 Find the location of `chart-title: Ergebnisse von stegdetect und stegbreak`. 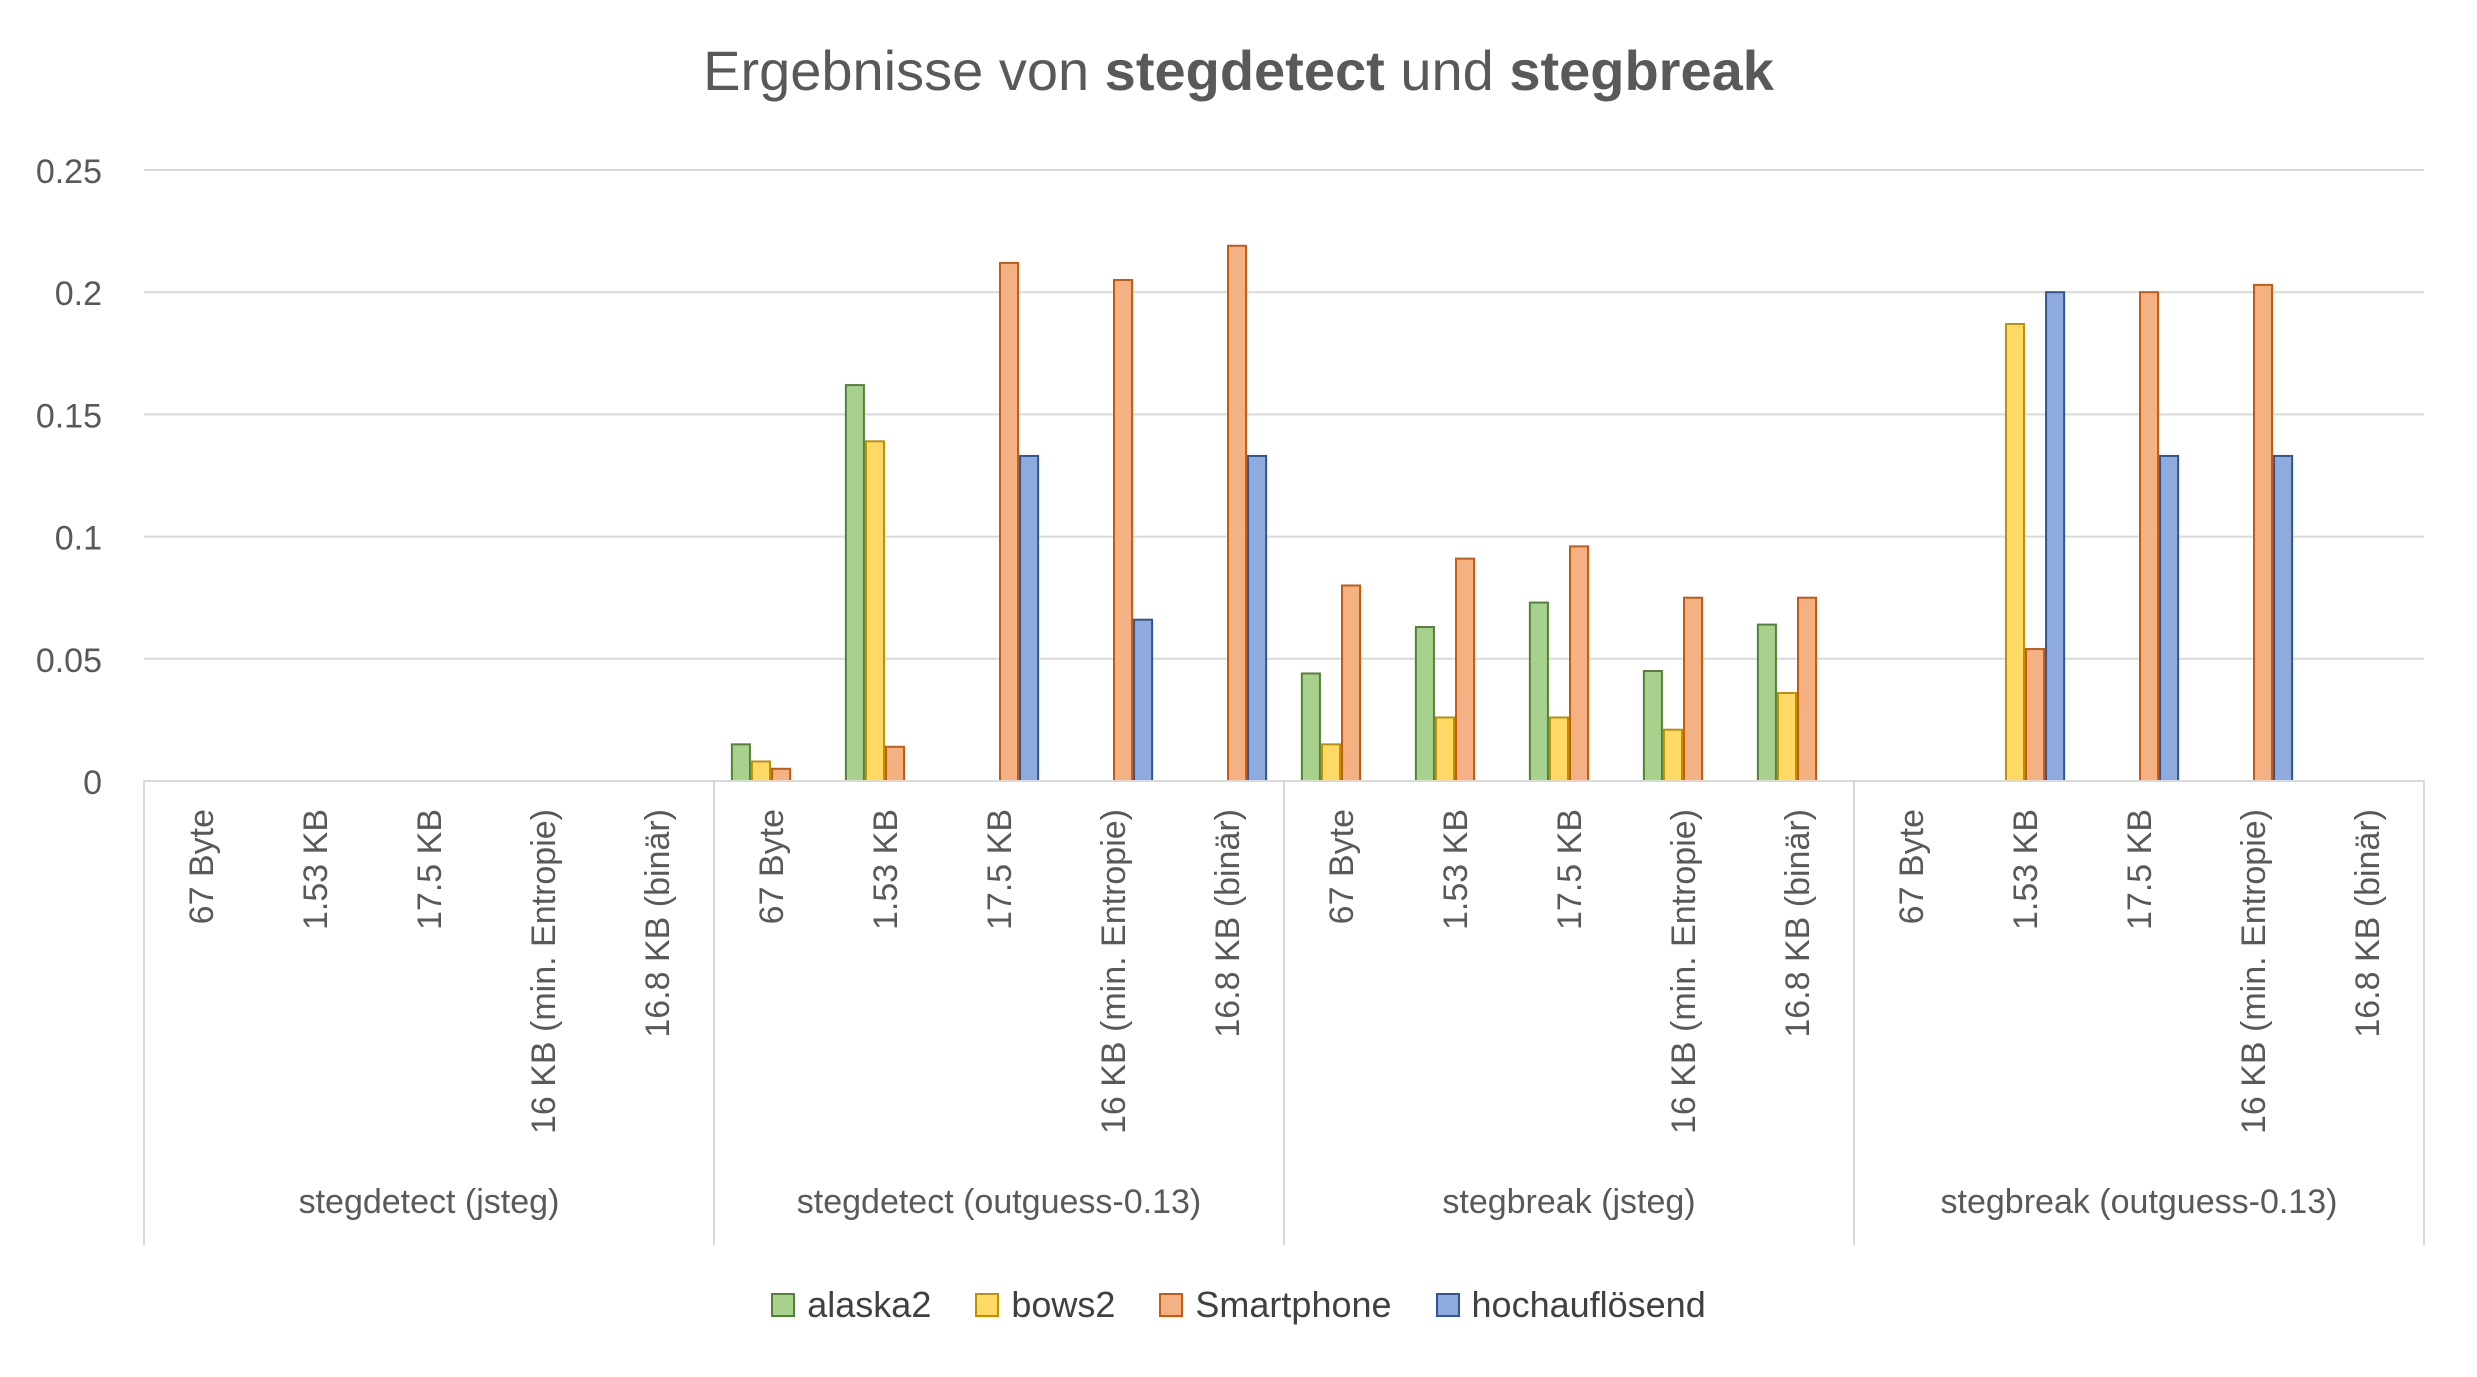

chart-title: Ergebnisse von stegdetect und stegbreak is located at coordinates (1238, 70).